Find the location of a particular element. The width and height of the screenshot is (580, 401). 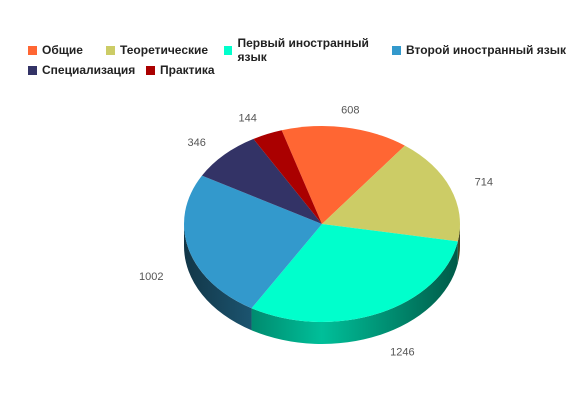

data-label-5: 144 is located at coordinates (248, 119).